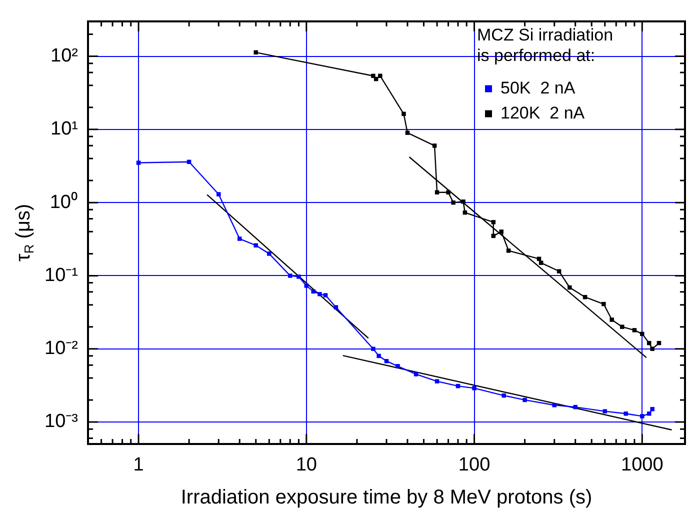 The width and height of the screenshot is (690, 516). I want to click on legend-label: 50K 2 nA, so click(538, 88).